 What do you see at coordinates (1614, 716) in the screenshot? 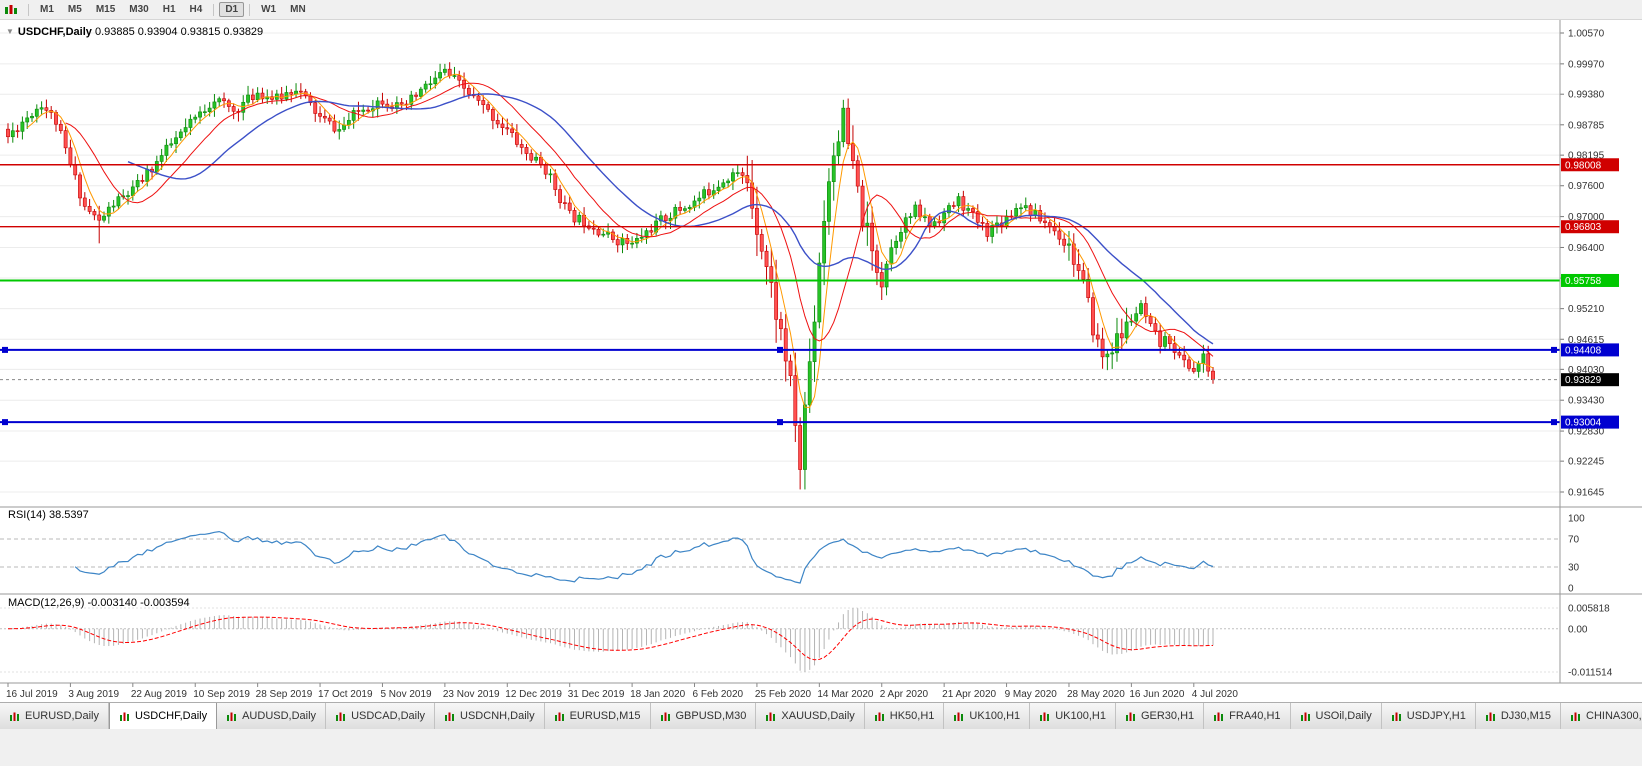
I see `tab-label: CHINA300,H4` at bounding box center [1614, 716].